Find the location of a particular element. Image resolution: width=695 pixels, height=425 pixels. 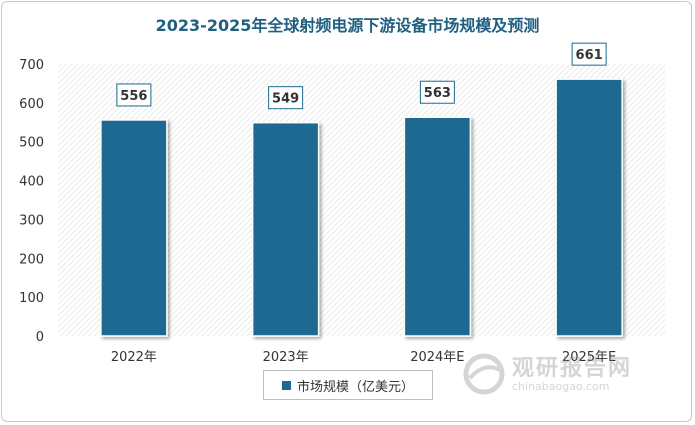

chart-title: 2023-2025年全球射频电源下游设备市场规模及预测 is located at coordinates (347, 25).